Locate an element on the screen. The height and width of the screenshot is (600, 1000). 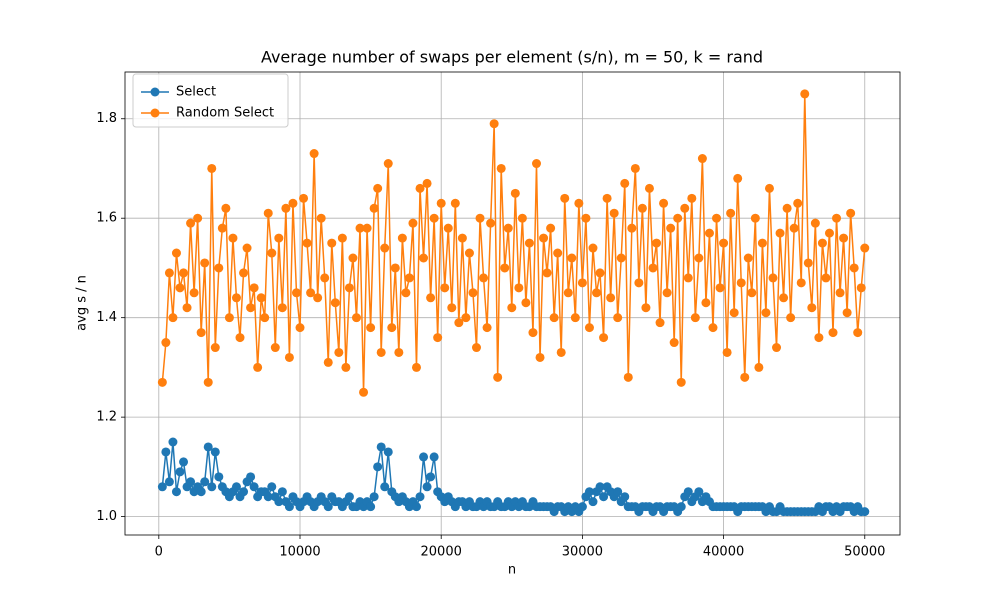
series is located at coordinates (513, 477).